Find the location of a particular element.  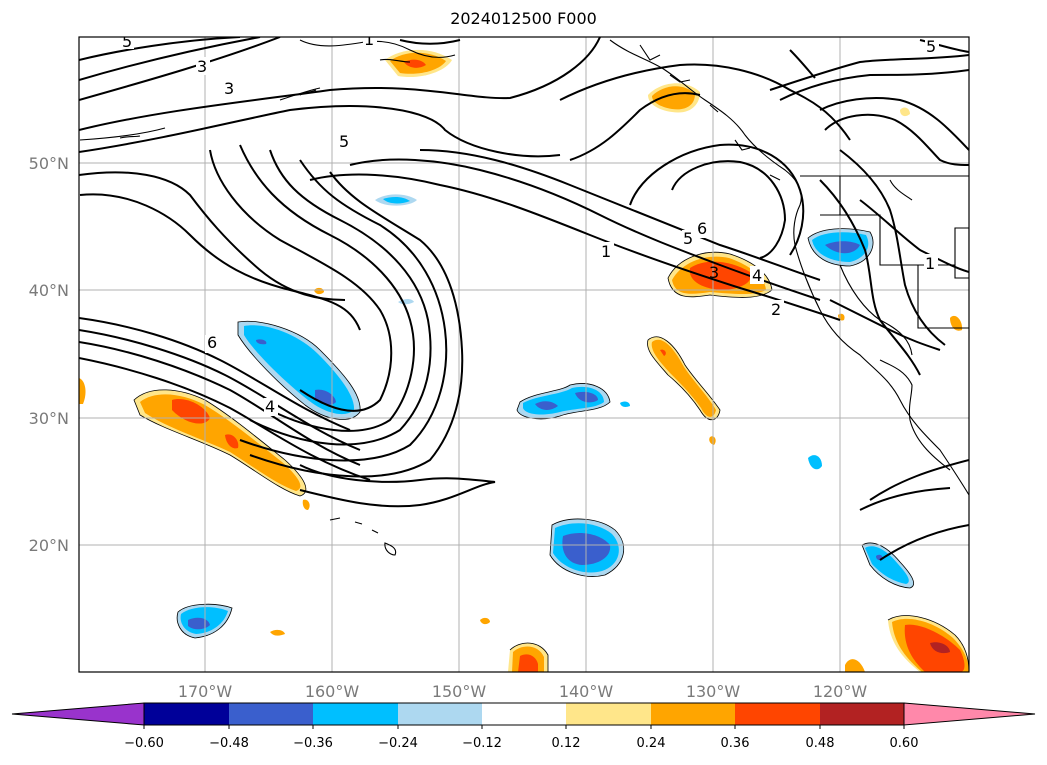

colorbar-tick-label: −0.36 is located at coordinates (313, 743).